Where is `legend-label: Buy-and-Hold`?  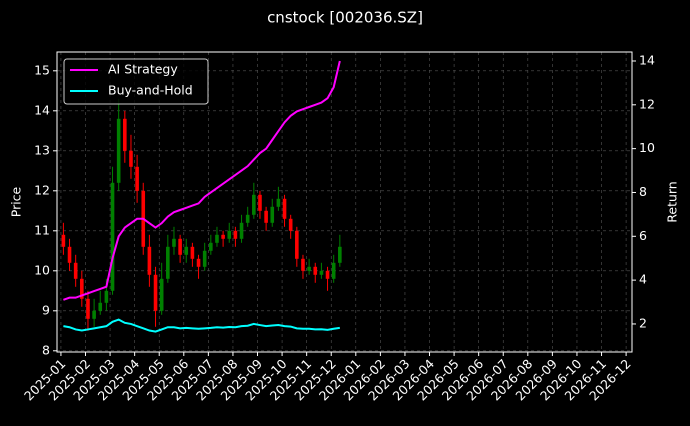 legend-label: Buy-and-Hold is located at coordinates (150, 90).